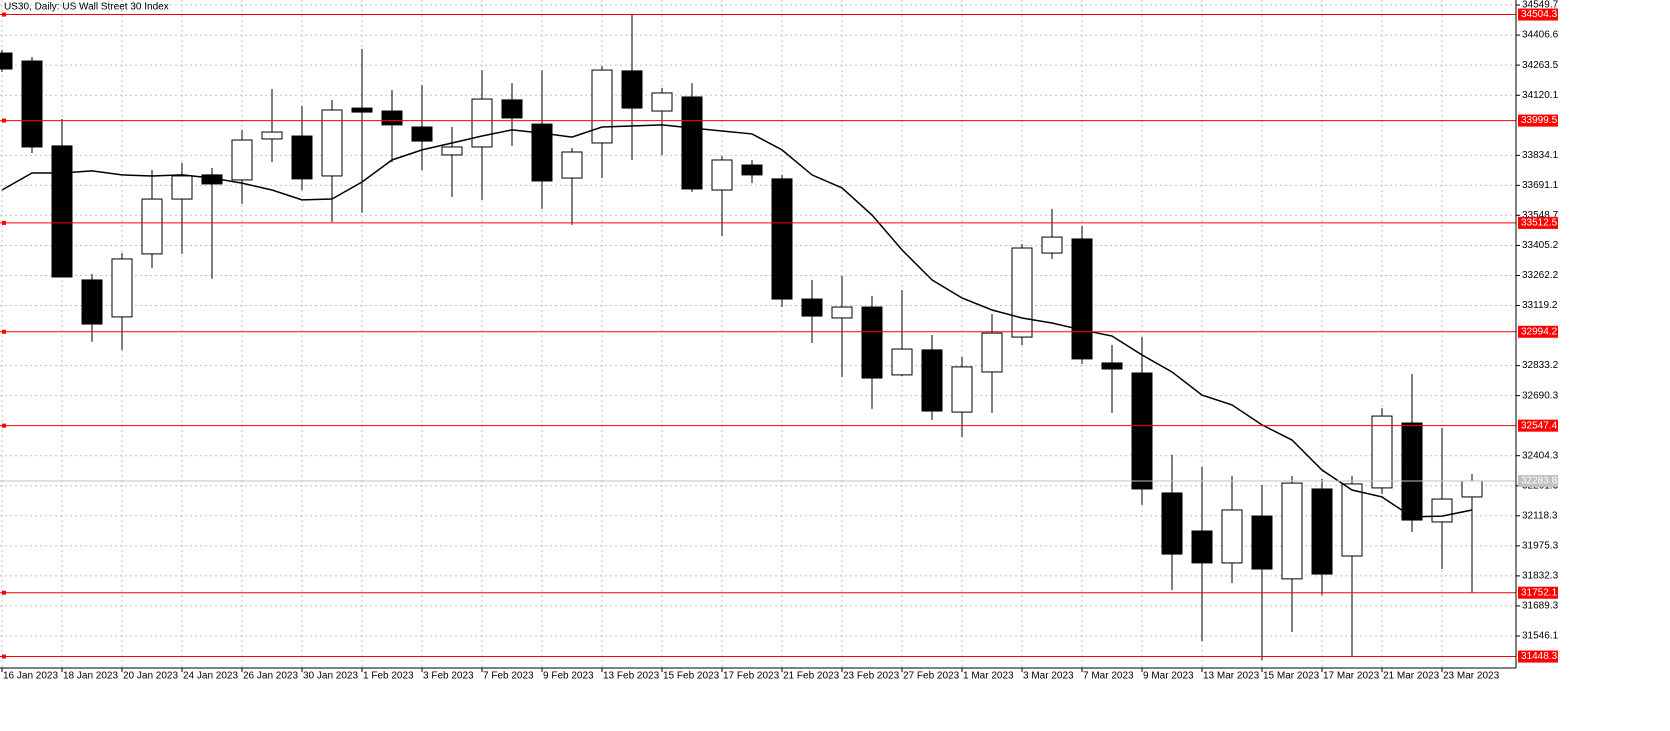  I want to click on level-label: 33512.5, so click(1539, 223).